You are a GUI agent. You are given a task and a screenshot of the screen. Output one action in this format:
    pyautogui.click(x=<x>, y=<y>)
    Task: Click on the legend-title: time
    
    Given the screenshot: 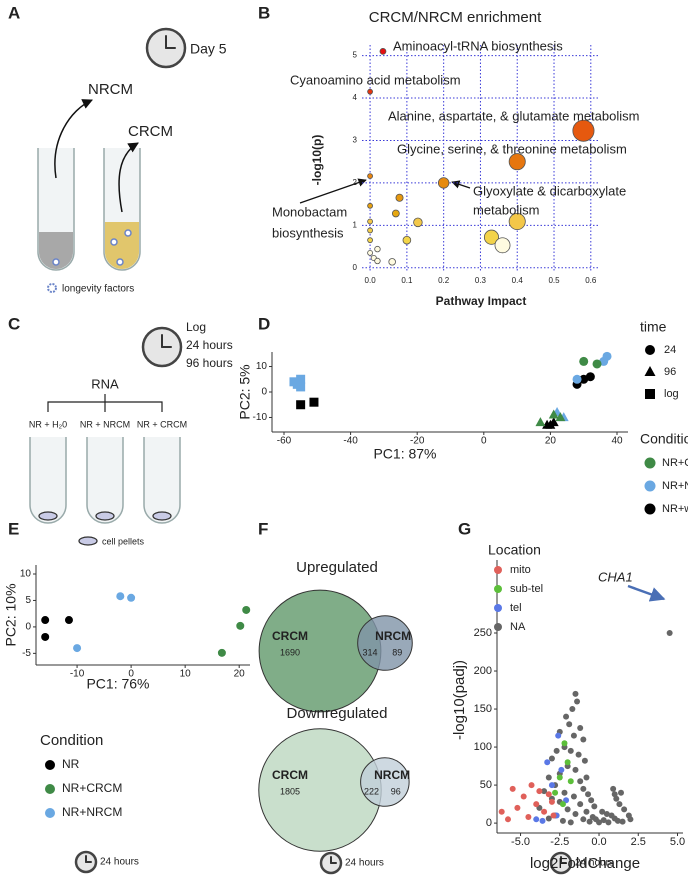 What is the action you would take?
    pyautogui.click(x=653, y=327)
    